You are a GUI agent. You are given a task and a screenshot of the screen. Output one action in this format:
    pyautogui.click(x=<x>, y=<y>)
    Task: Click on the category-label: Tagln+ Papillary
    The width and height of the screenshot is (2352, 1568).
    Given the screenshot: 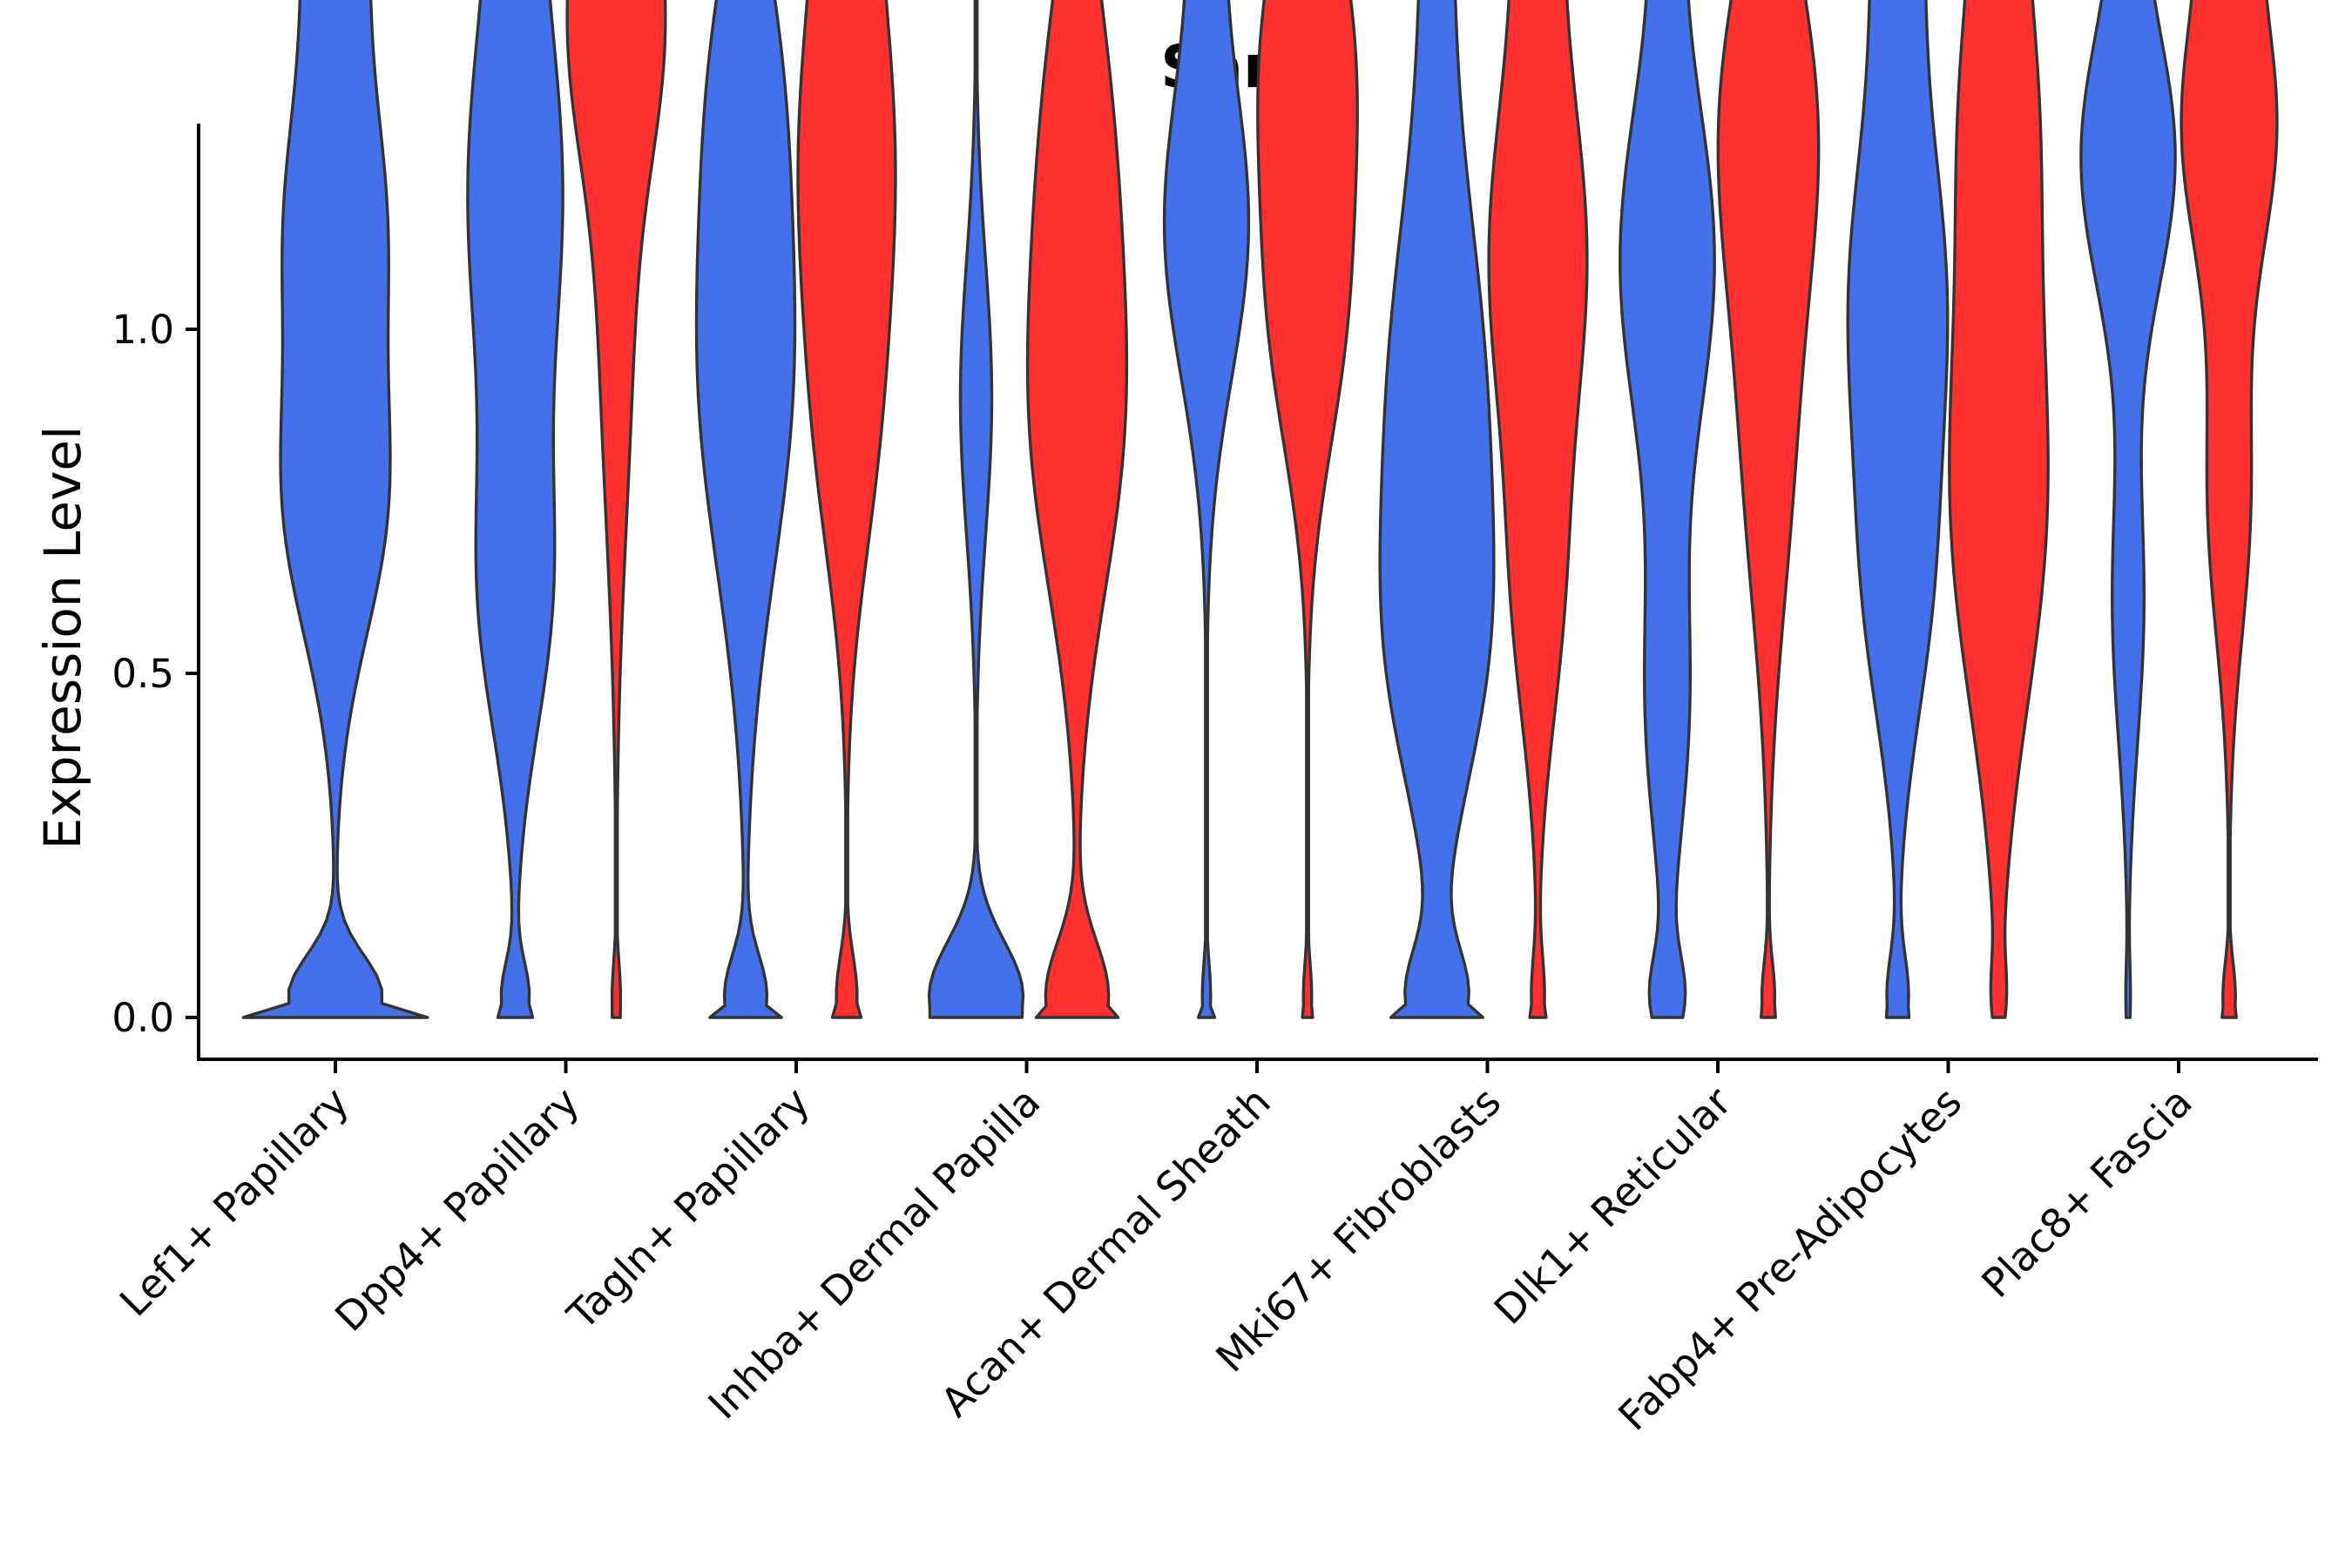 What is the action you would take?
    pyautogui.click(x=688, y=1209)
    